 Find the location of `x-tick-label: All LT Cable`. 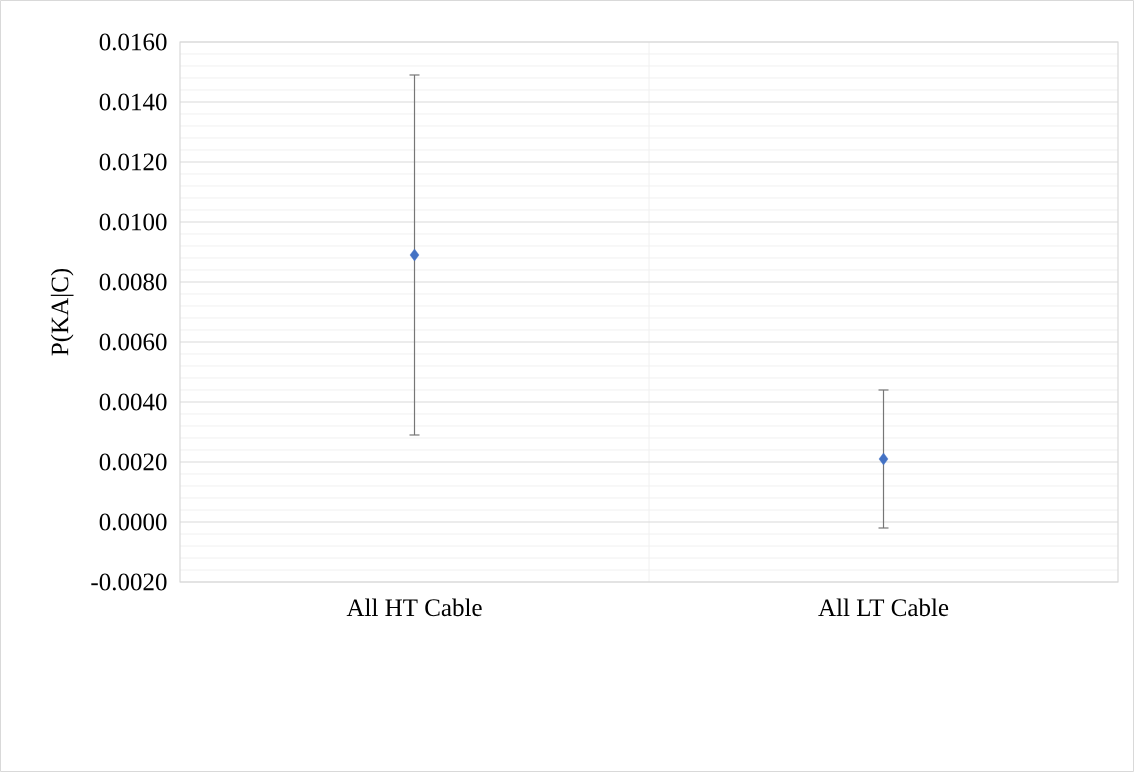

x-tick-label: All LT Cable is located at coordinates (883, 607).